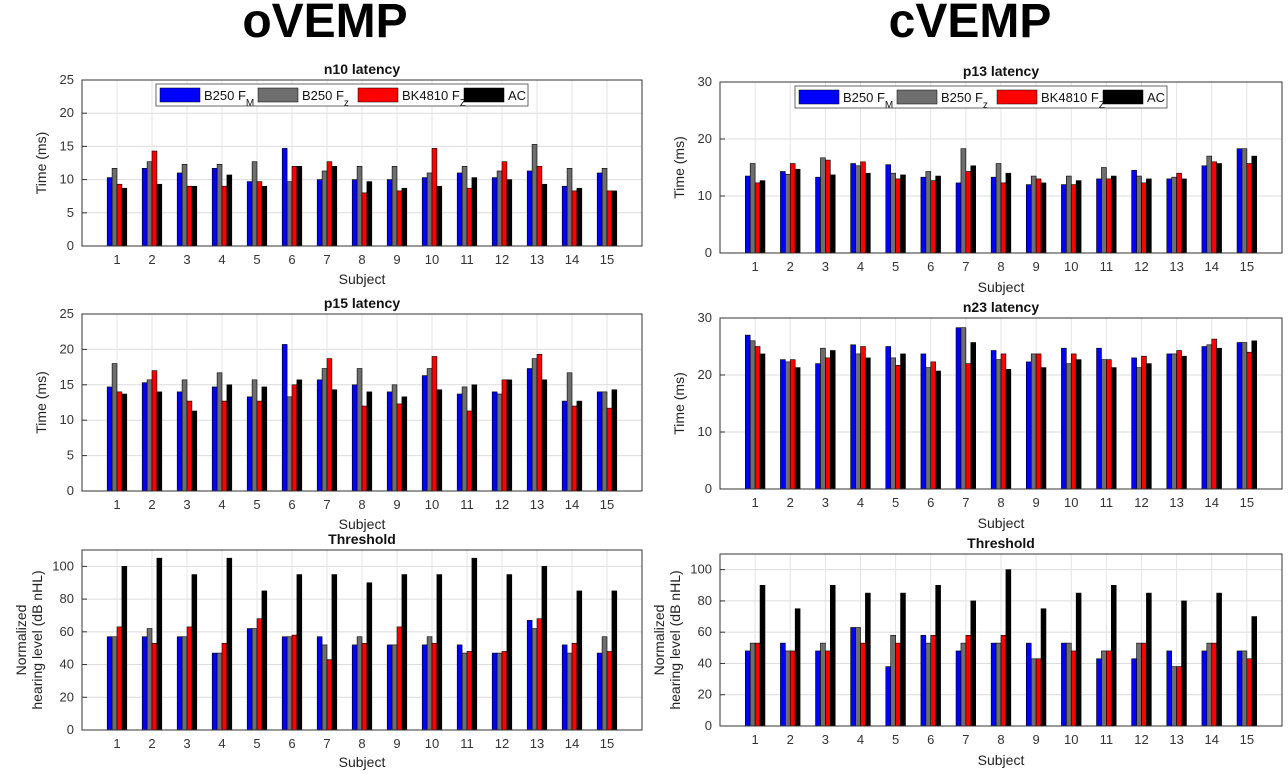  Describe the element at coordinates (67, 664) in the screenshot. I see `y-tick-label: 40` at that location.